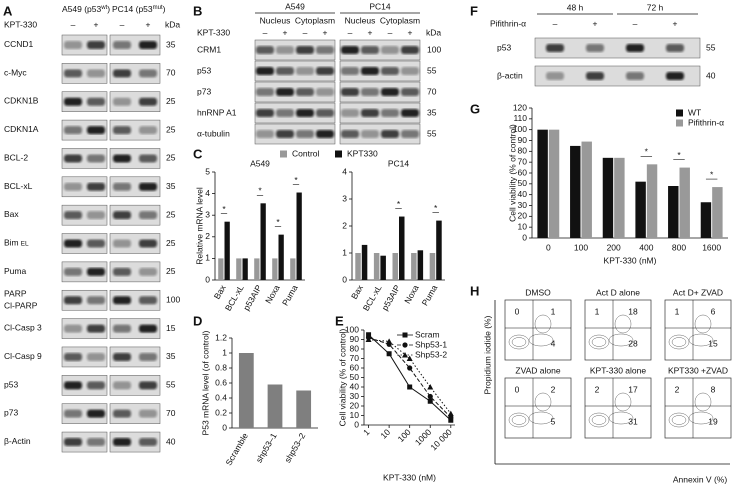  I want to click on x-tick-label: 1600, so click(711, 247).